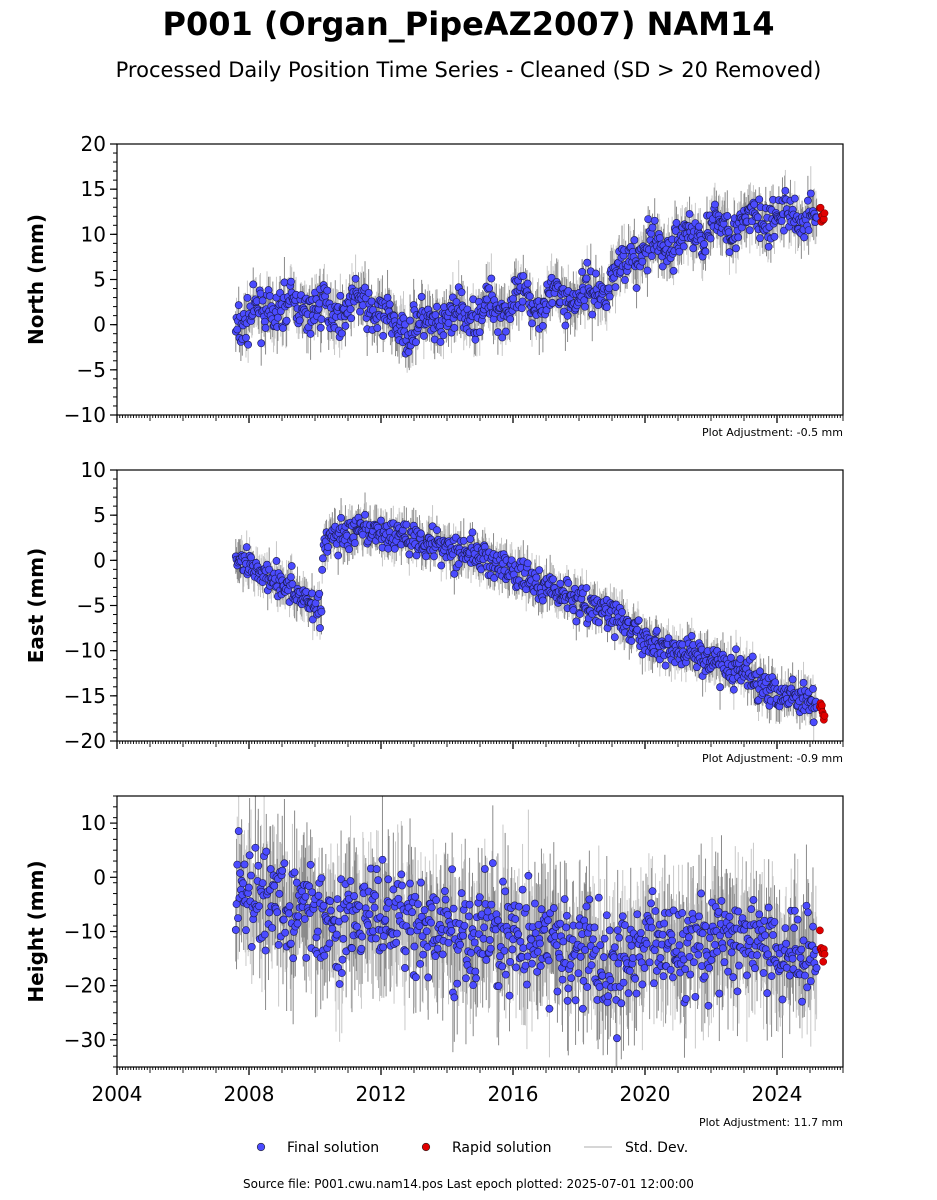 The height and width of the screenshot is (1200, 937). Describe the element at coordinates (36, 279) in the screenshot. I see `y-axis-label: North (mm)` at that location.